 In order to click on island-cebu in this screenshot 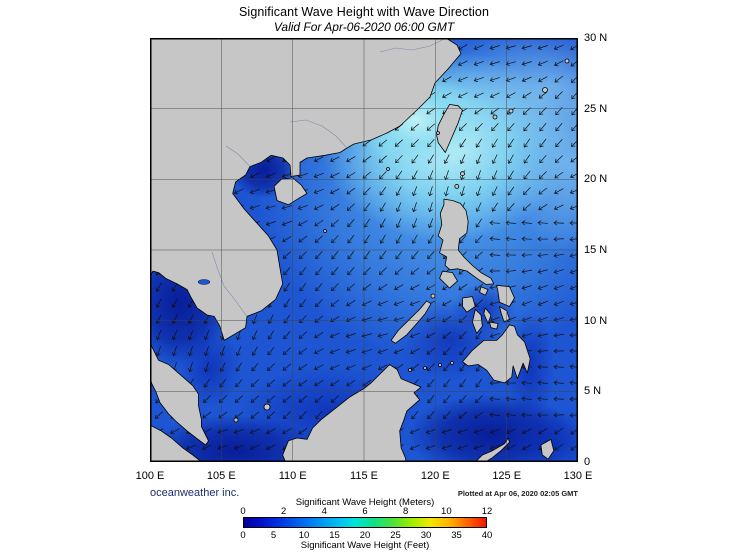, I will do `click(487, 315)`.